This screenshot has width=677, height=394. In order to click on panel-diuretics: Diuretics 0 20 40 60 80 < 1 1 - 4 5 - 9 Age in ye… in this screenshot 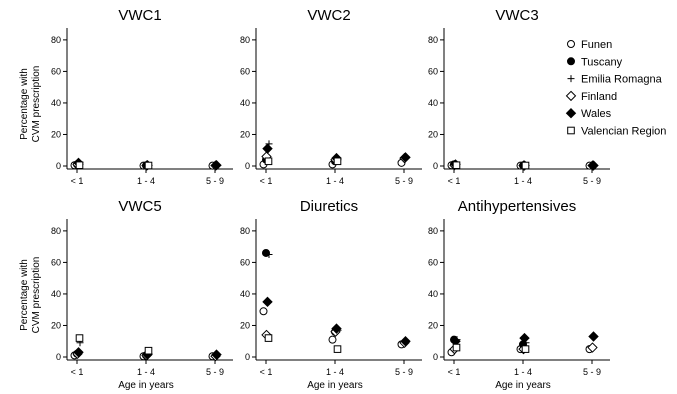, I will do `click(331, 294)`.